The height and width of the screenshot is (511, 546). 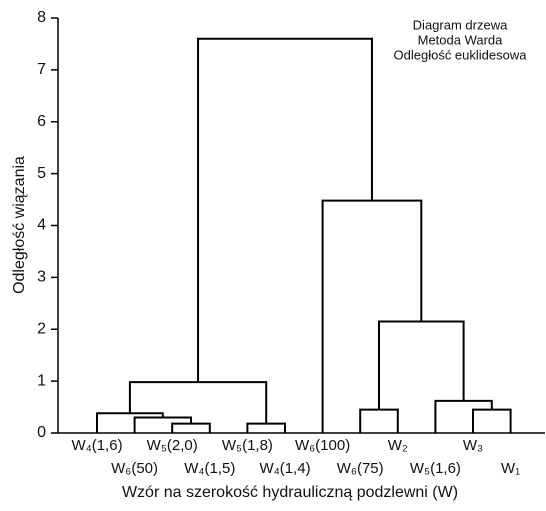 What do you see at coordinates (172, 445) in the screenshot?
I see `leaf-label: W₅(2,0)` at bounding box center [172, 445].